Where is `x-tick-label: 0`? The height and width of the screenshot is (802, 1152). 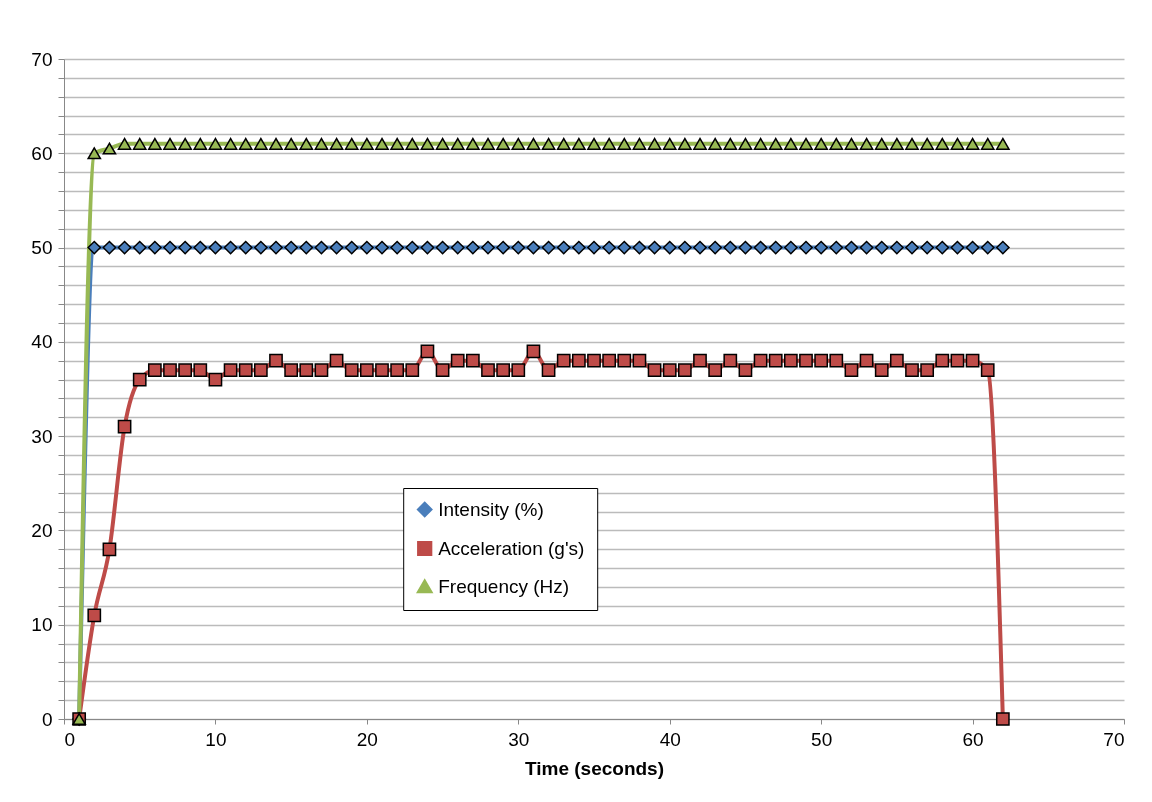
x-tick-label: 0 is located at coordinates (70, 739).